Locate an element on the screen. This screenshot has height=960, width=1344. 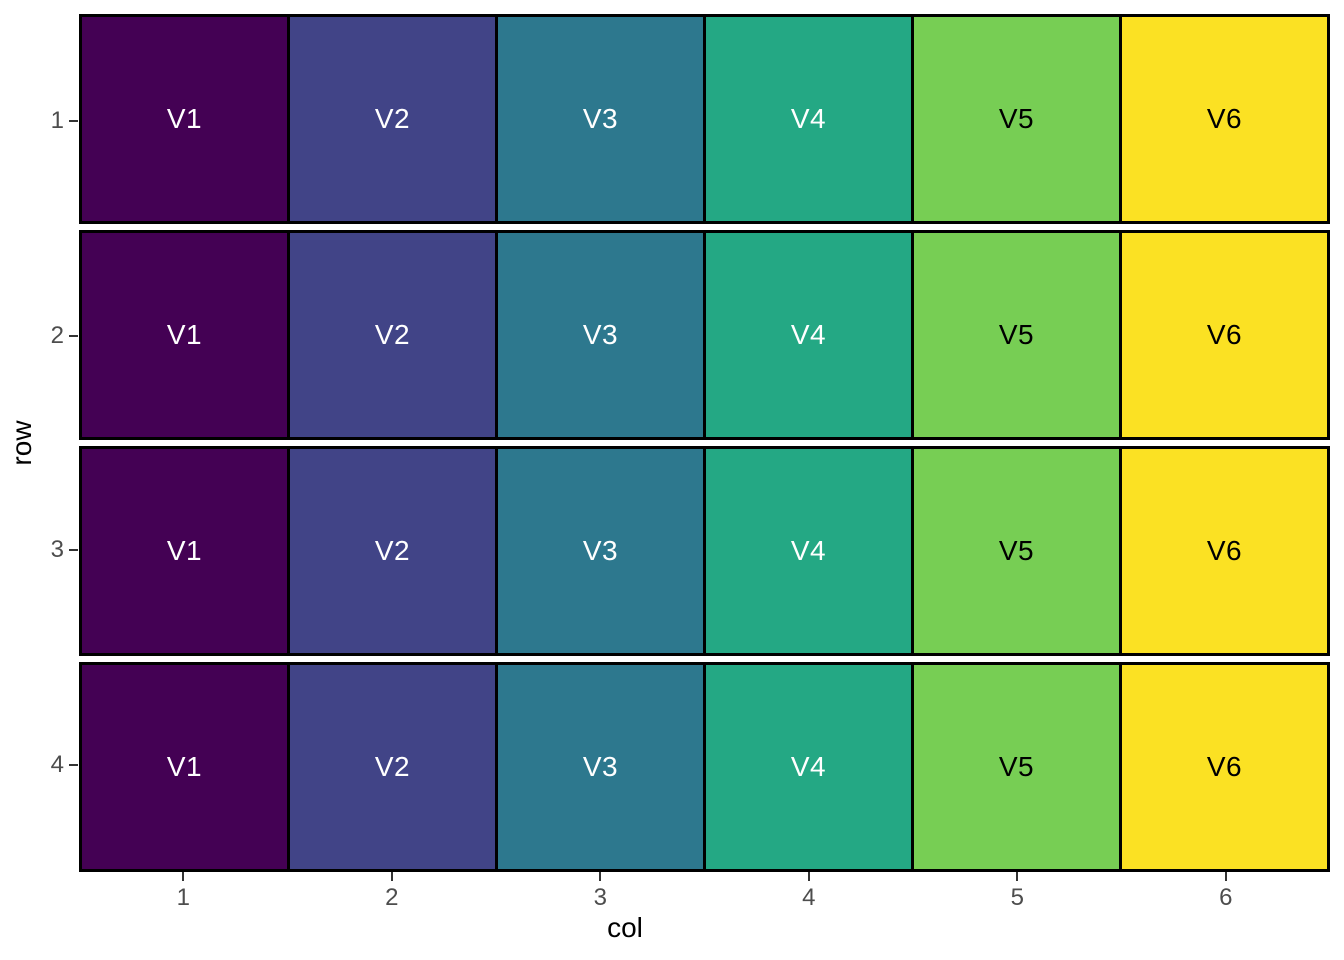
x-tick-label: 5 is located at coordinates (1017, 897).